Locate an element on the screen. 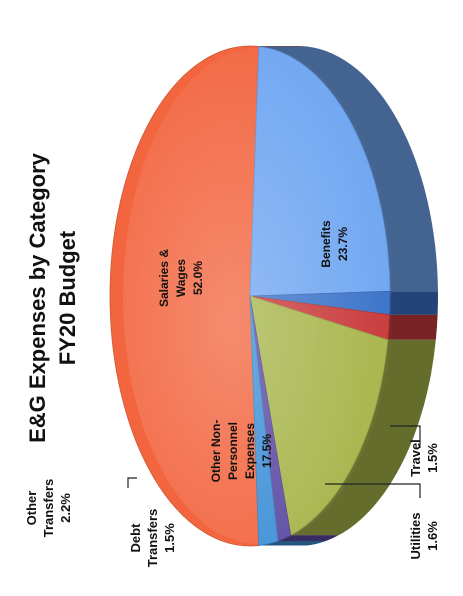 The image size is (463, 596). label-travel-name: Travel is located at coordinates (415, 458).